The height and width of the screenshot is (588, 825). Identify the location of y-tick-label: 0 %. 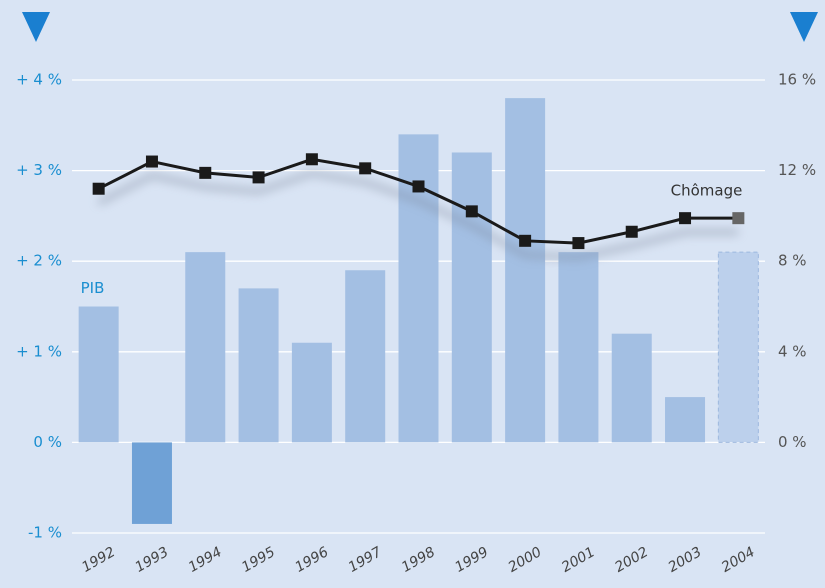
(47, 442).